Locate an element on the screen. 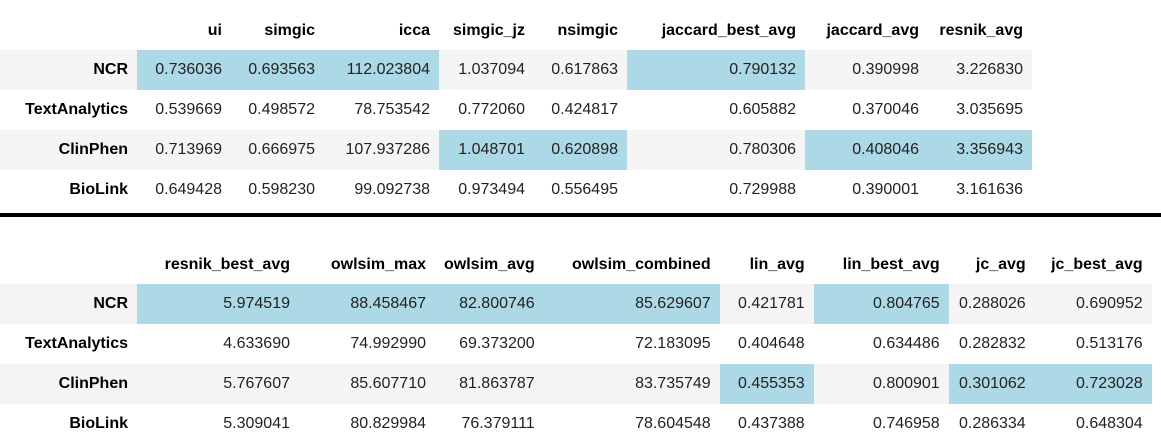  table-cell: 0.455353 is located at coordinates (766, 384).